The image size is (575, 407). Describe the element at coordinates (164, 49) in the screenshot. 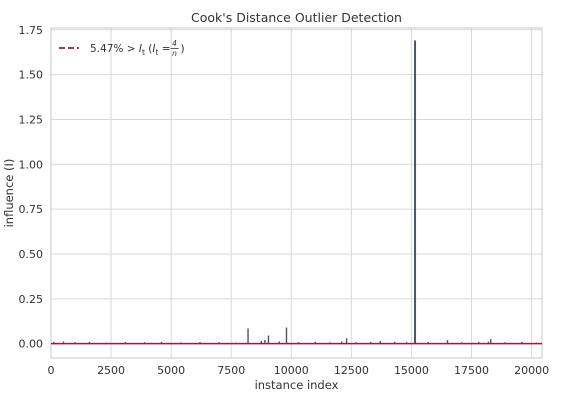

I see `legend-text-part: =` at that location.